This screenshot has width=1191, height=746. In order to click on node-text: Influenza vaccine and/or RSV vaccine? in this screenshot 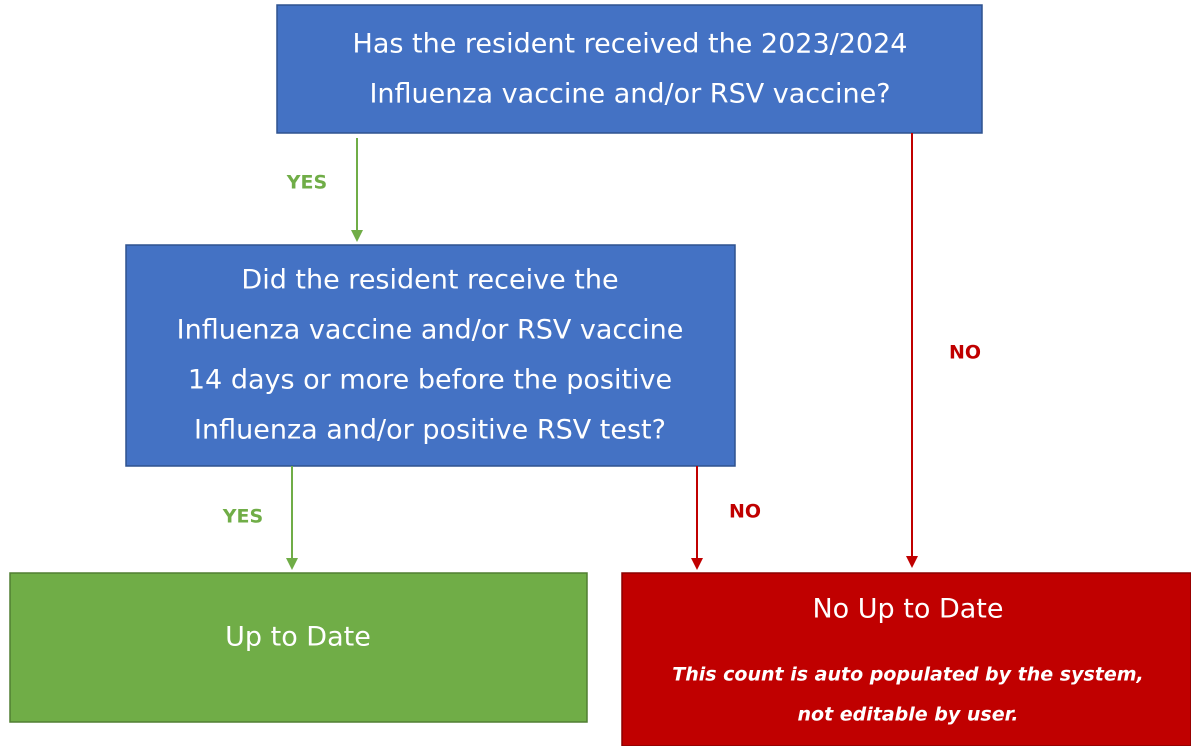, I will do `click(629, 94)`.